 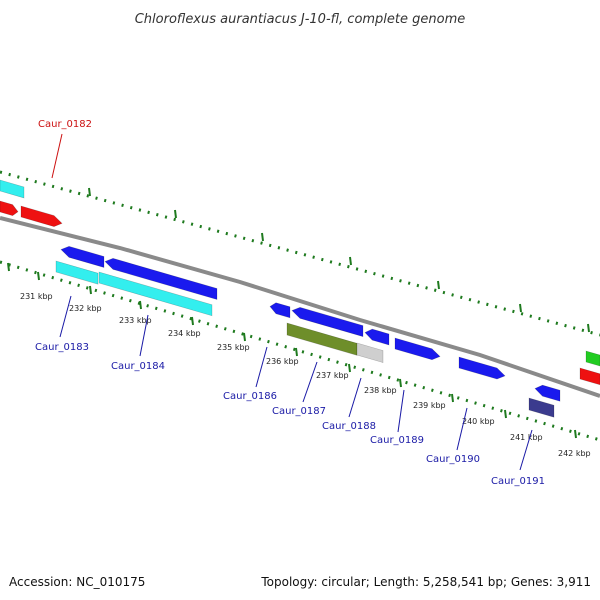 What do you see at coordinates (36, 296) in the screenshot?
I see `kbp-label: 231 kbp` at bounding box center [36, 296].